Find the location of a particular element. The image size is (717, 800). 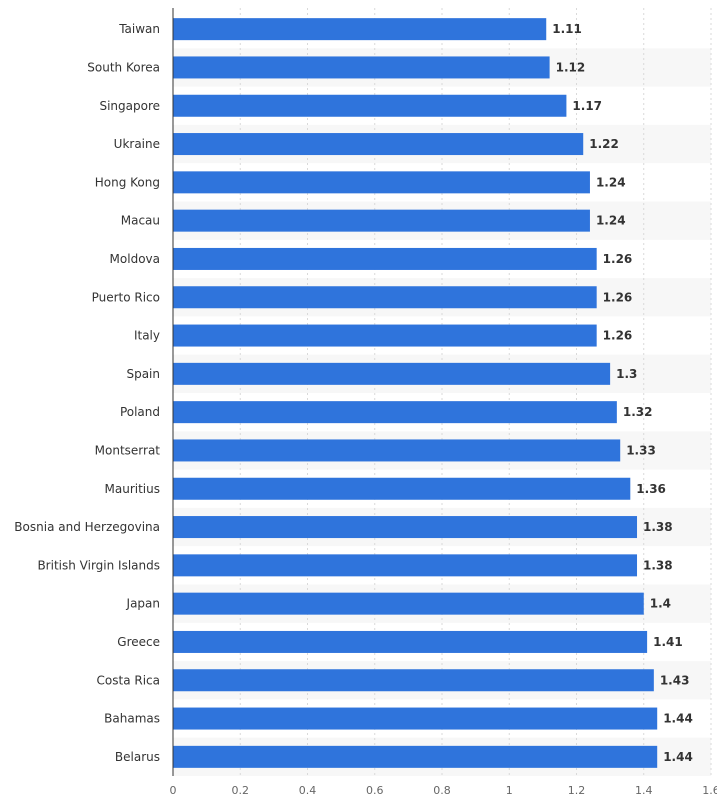

category-label: Taiwan is located at coordinates (139, 29).